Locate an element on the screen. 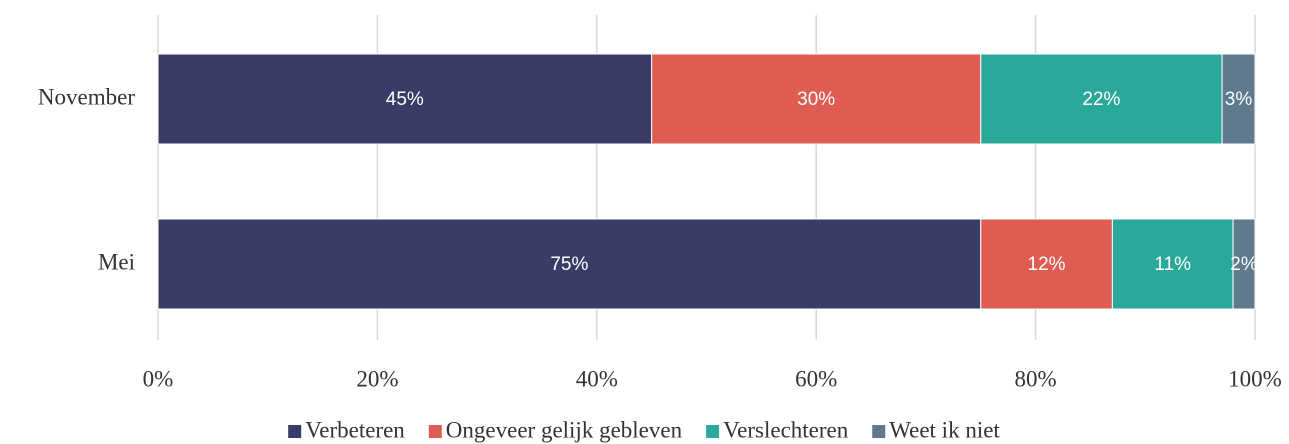  data-label: 75% is located at coordinates (569, 264).